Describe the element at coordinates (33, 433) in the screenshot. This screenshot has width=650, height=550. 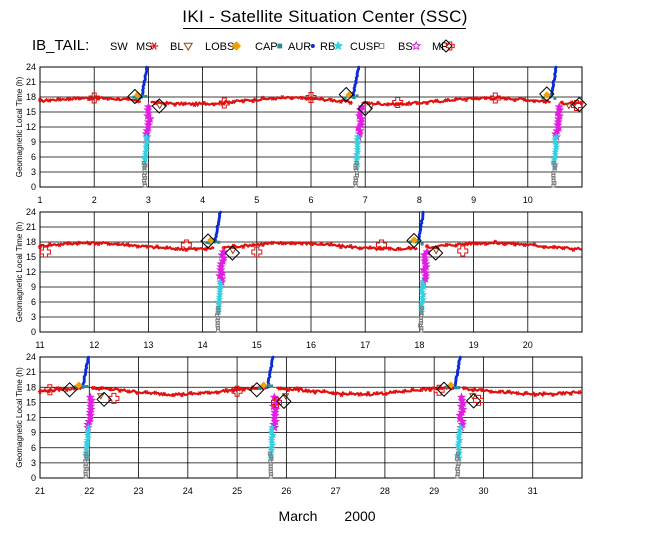
I see `y-tick-label: 9` at that location.